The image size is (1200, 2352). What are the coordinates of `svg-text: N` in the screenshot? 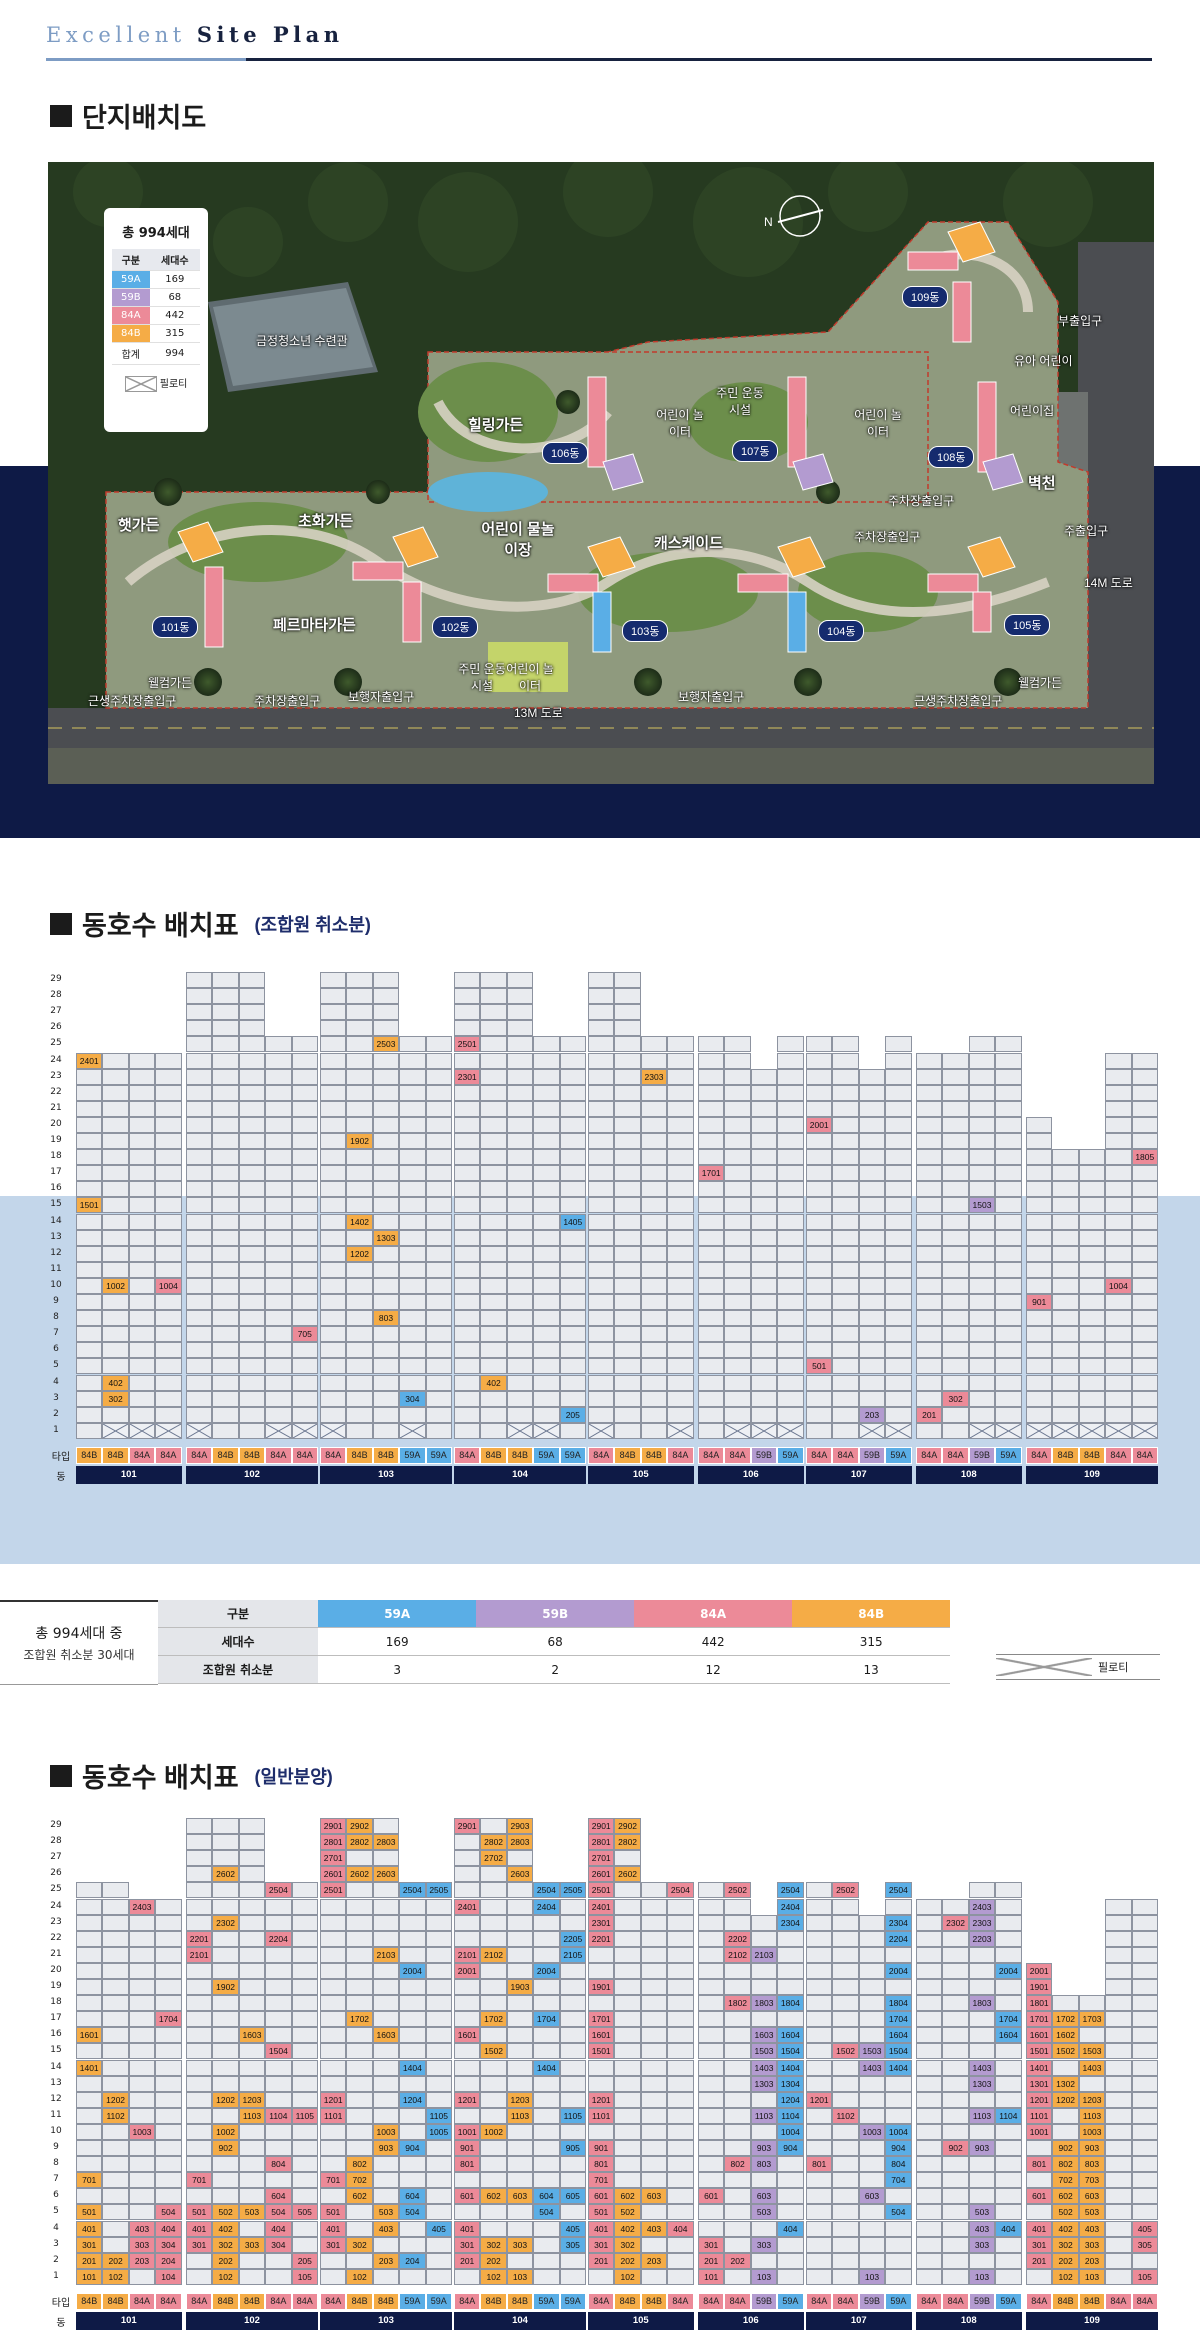 It's located at (768, 222).